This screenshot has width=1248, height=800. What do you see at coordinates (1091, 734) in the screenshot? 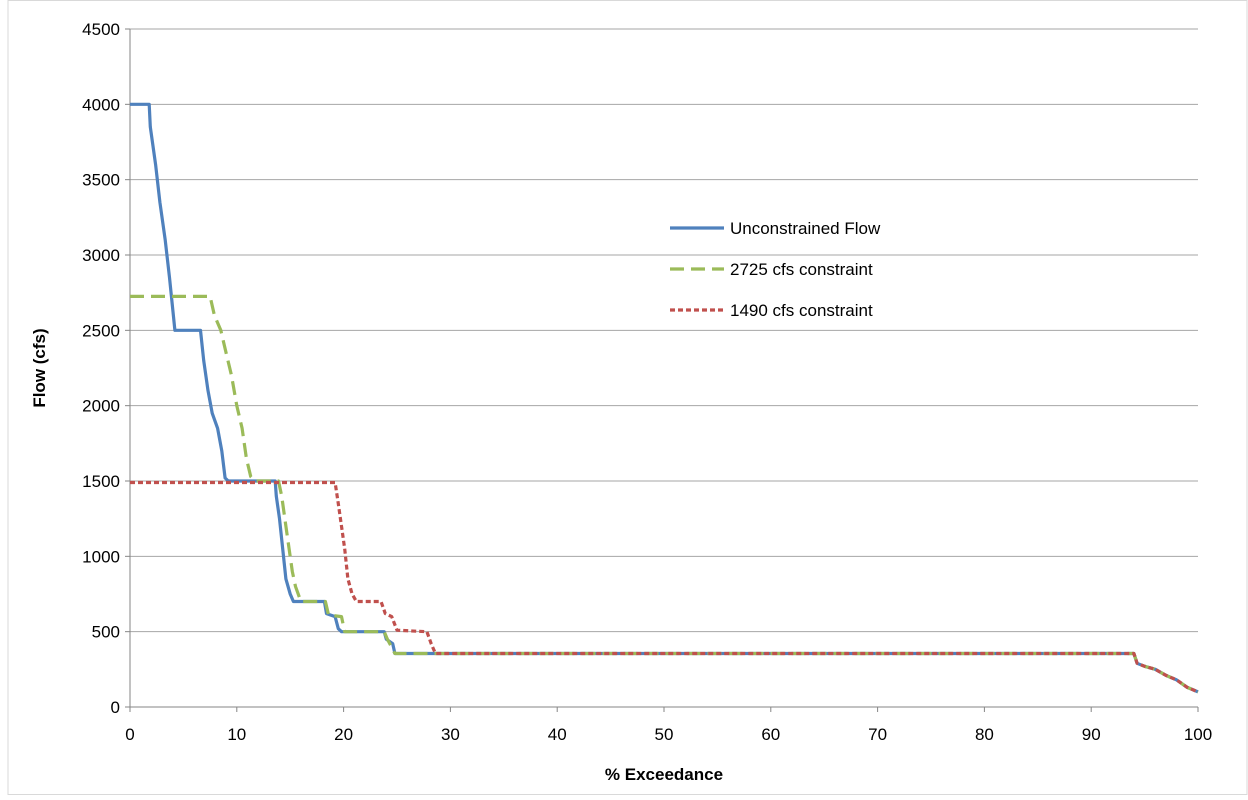
I see `x-tick-label: 90` at bounding box center [1091, 734].